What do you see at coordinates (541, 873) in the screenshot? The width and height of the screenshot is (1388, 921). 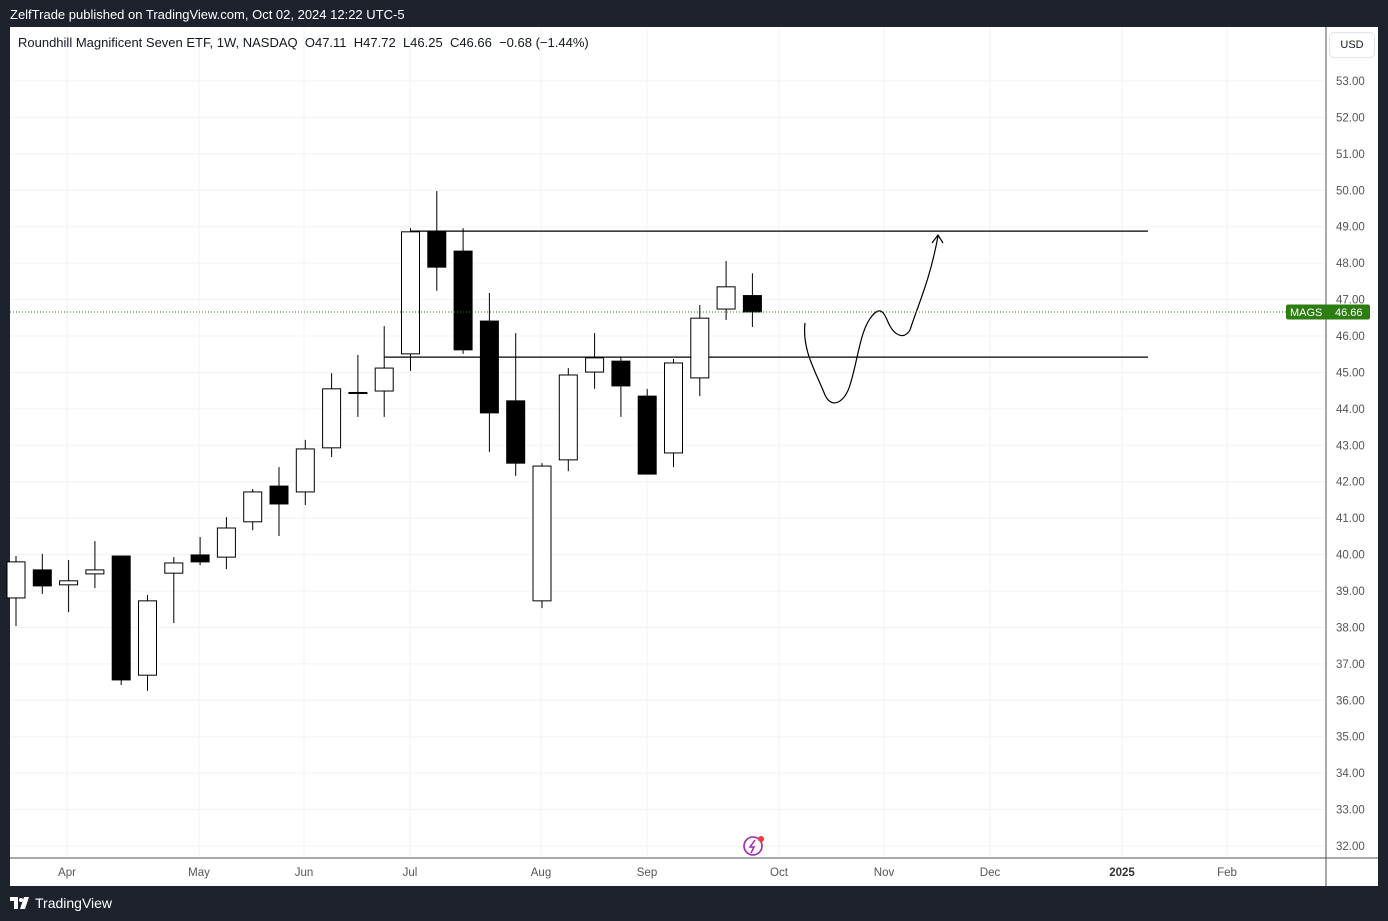 I see `time-tick-label: Aug` at bounding box center [541, 873].